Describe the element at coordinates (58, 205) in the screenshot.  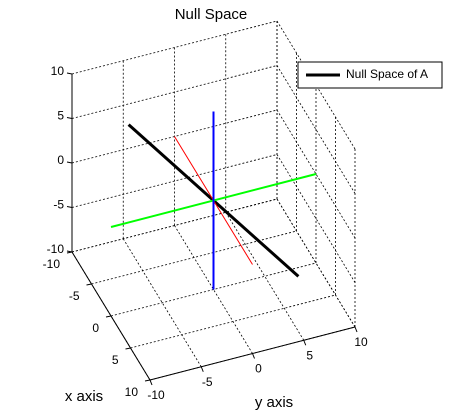
I see `z-tick-label: -5` at that location.